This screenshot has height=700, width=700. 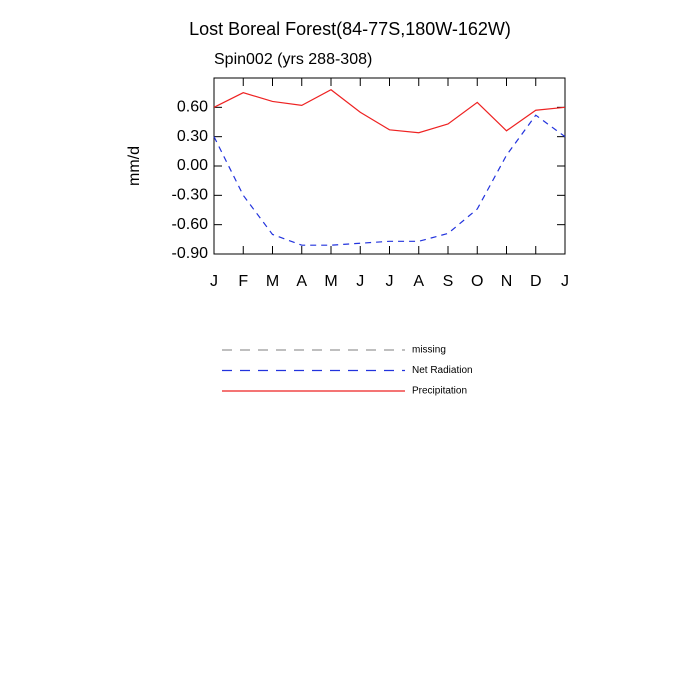 I want to click on x-tick-label: S, so click(x=448, y=281).